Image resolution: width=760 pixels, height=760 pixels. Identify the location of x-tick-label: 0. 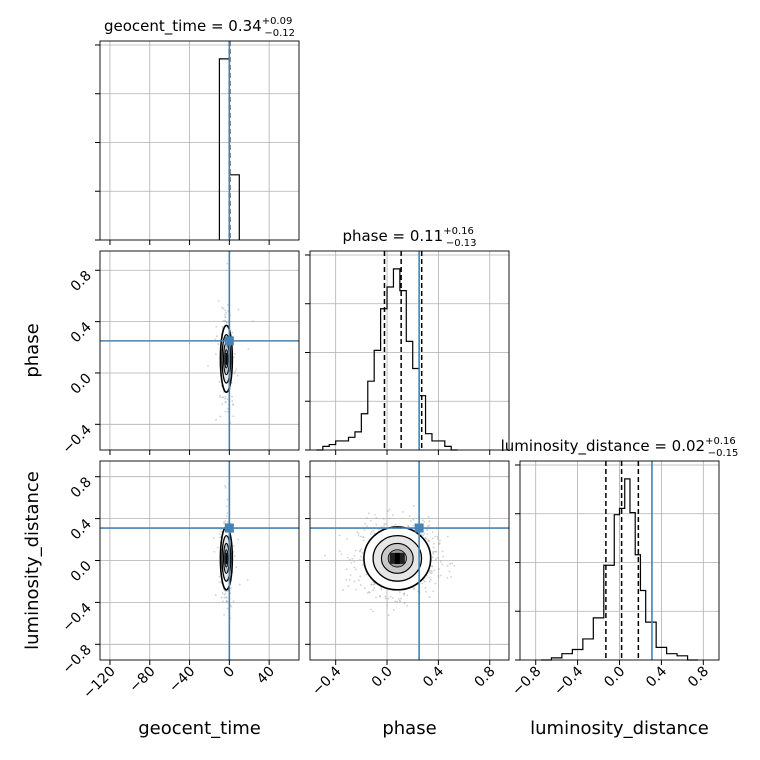
(230, 673).